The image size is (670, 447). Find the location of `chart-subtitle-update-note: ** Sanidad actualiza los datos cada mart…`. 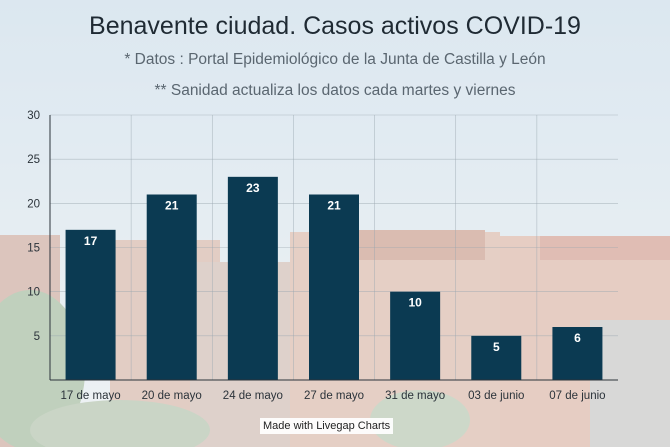

chart-subtitle-update-note: ** Sanidad actualiza los datos cada mart… is located at coordinates (335, 90).